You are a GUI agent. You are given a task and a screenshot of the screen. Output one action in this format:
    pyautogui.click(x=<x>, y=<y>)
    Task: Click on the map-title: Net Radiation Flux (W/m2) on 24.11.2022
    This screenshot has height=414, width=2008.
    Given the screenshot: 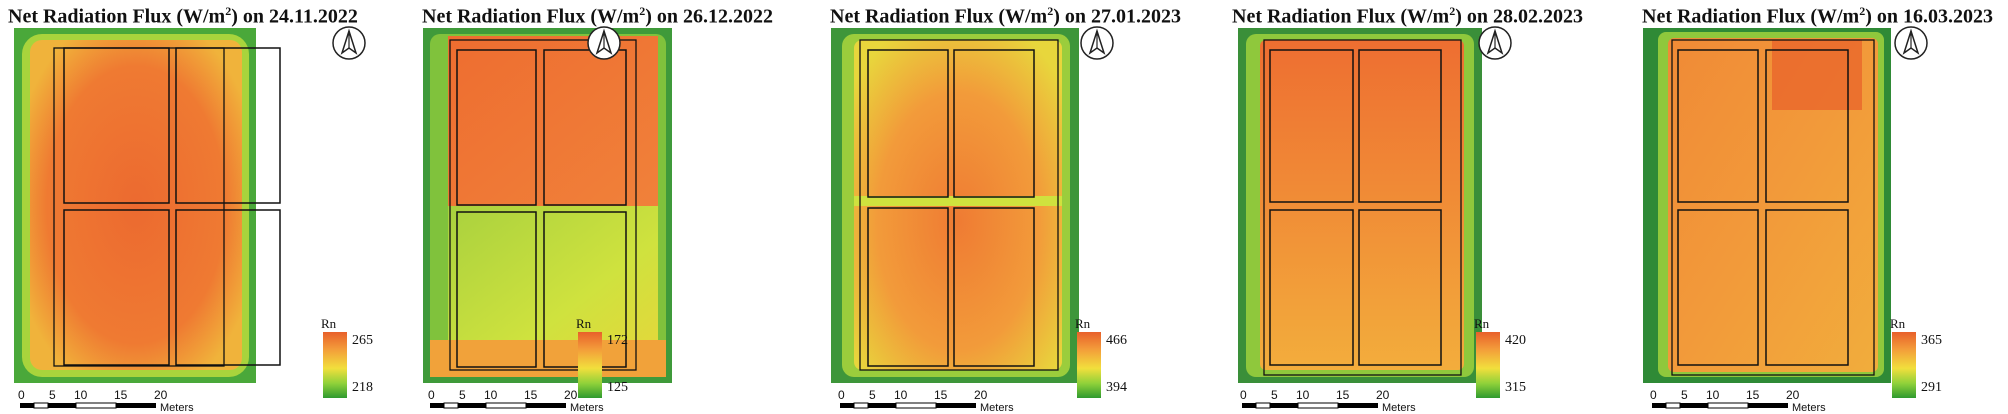 What is the action you would take?
    pyautogui.click(x=183, y=16)
    